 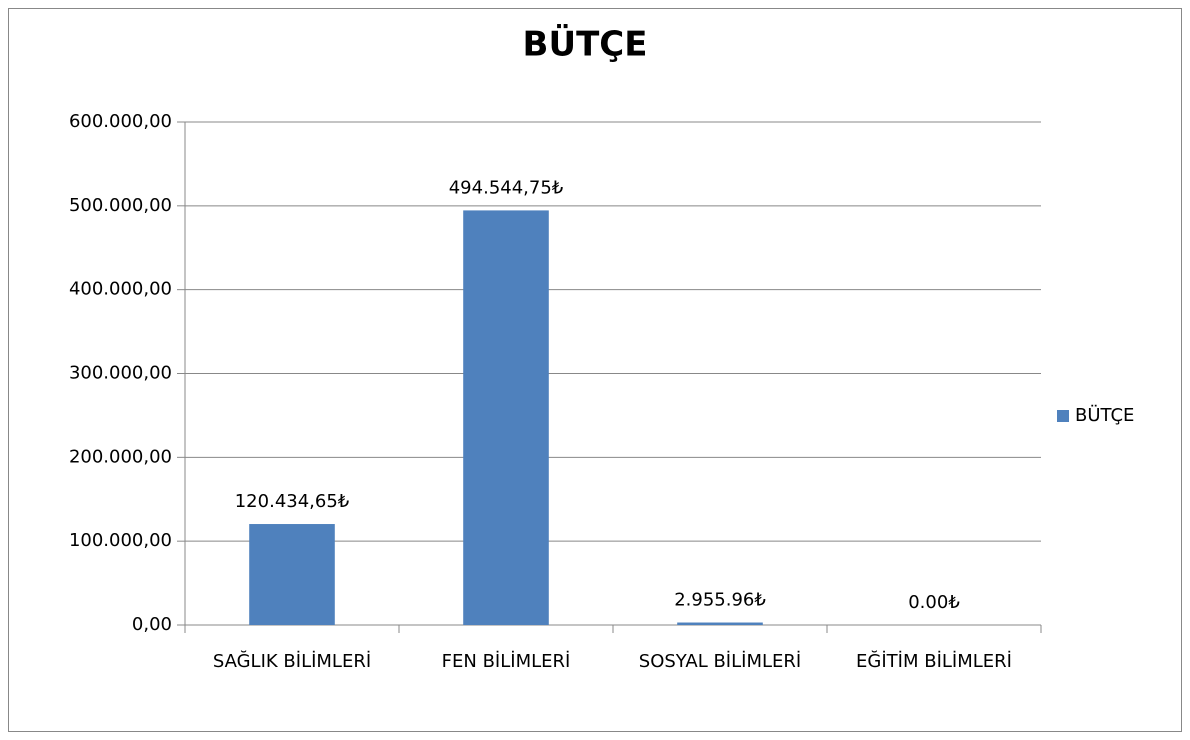 What do you see at coordinates (720, 600) in the screenshot?
I see `data-label: 2.955.96₺` at bounding box center [720, 600].